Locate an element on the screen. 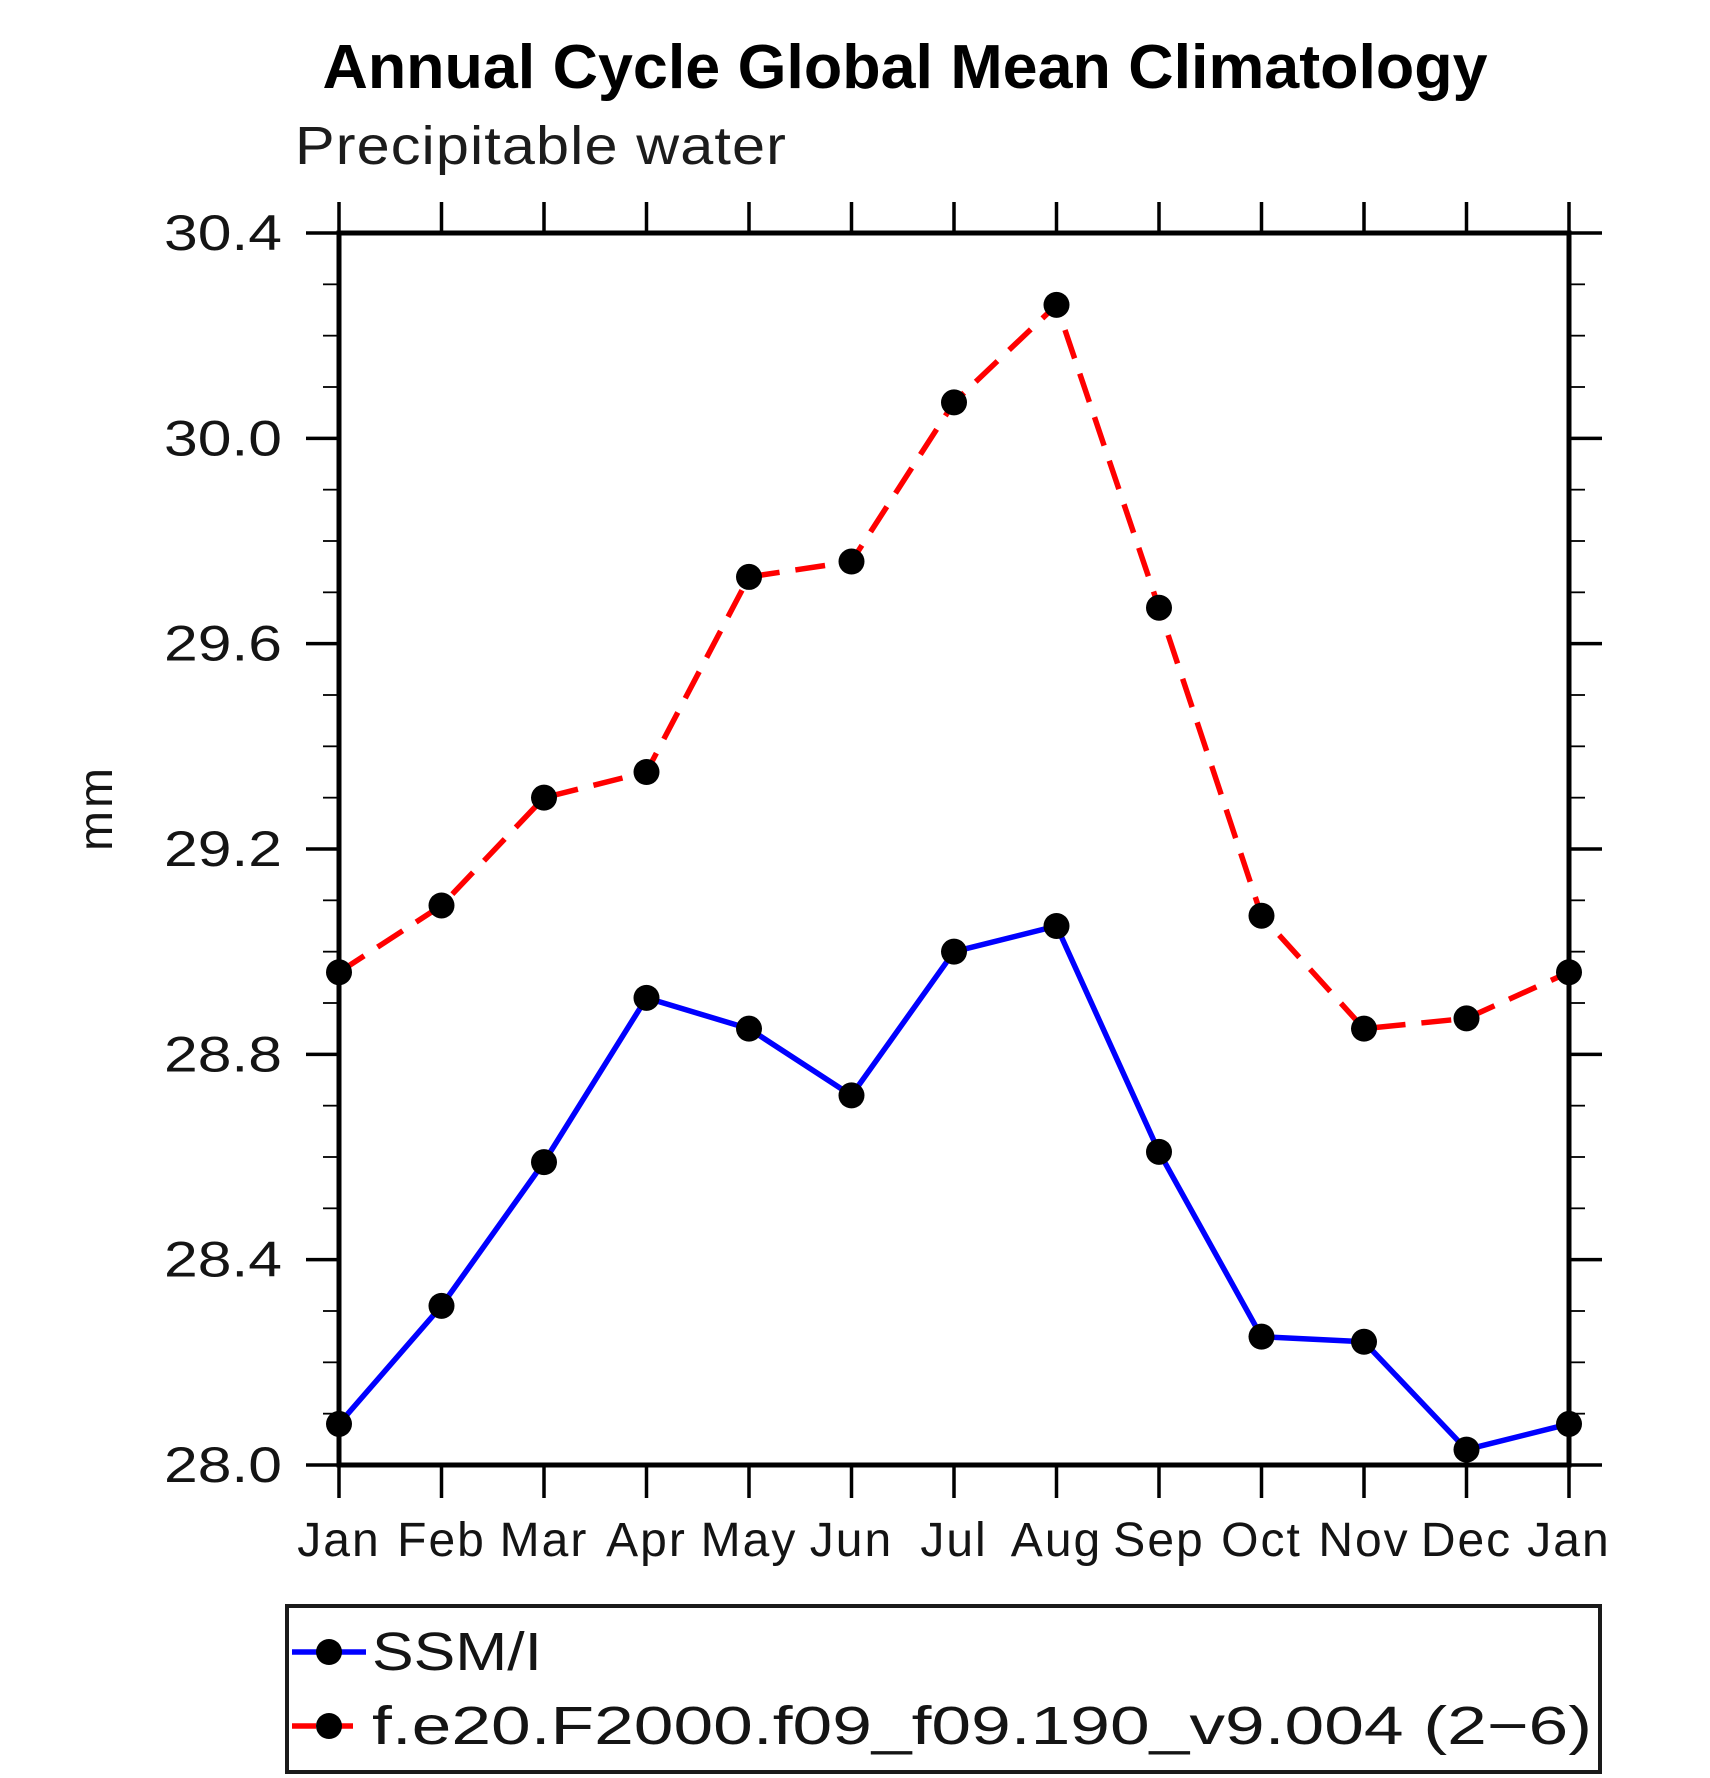 The height and width of the screenshot is (1778, 1710). legend-marker-ssmi is located at coordinates (329, 1652).